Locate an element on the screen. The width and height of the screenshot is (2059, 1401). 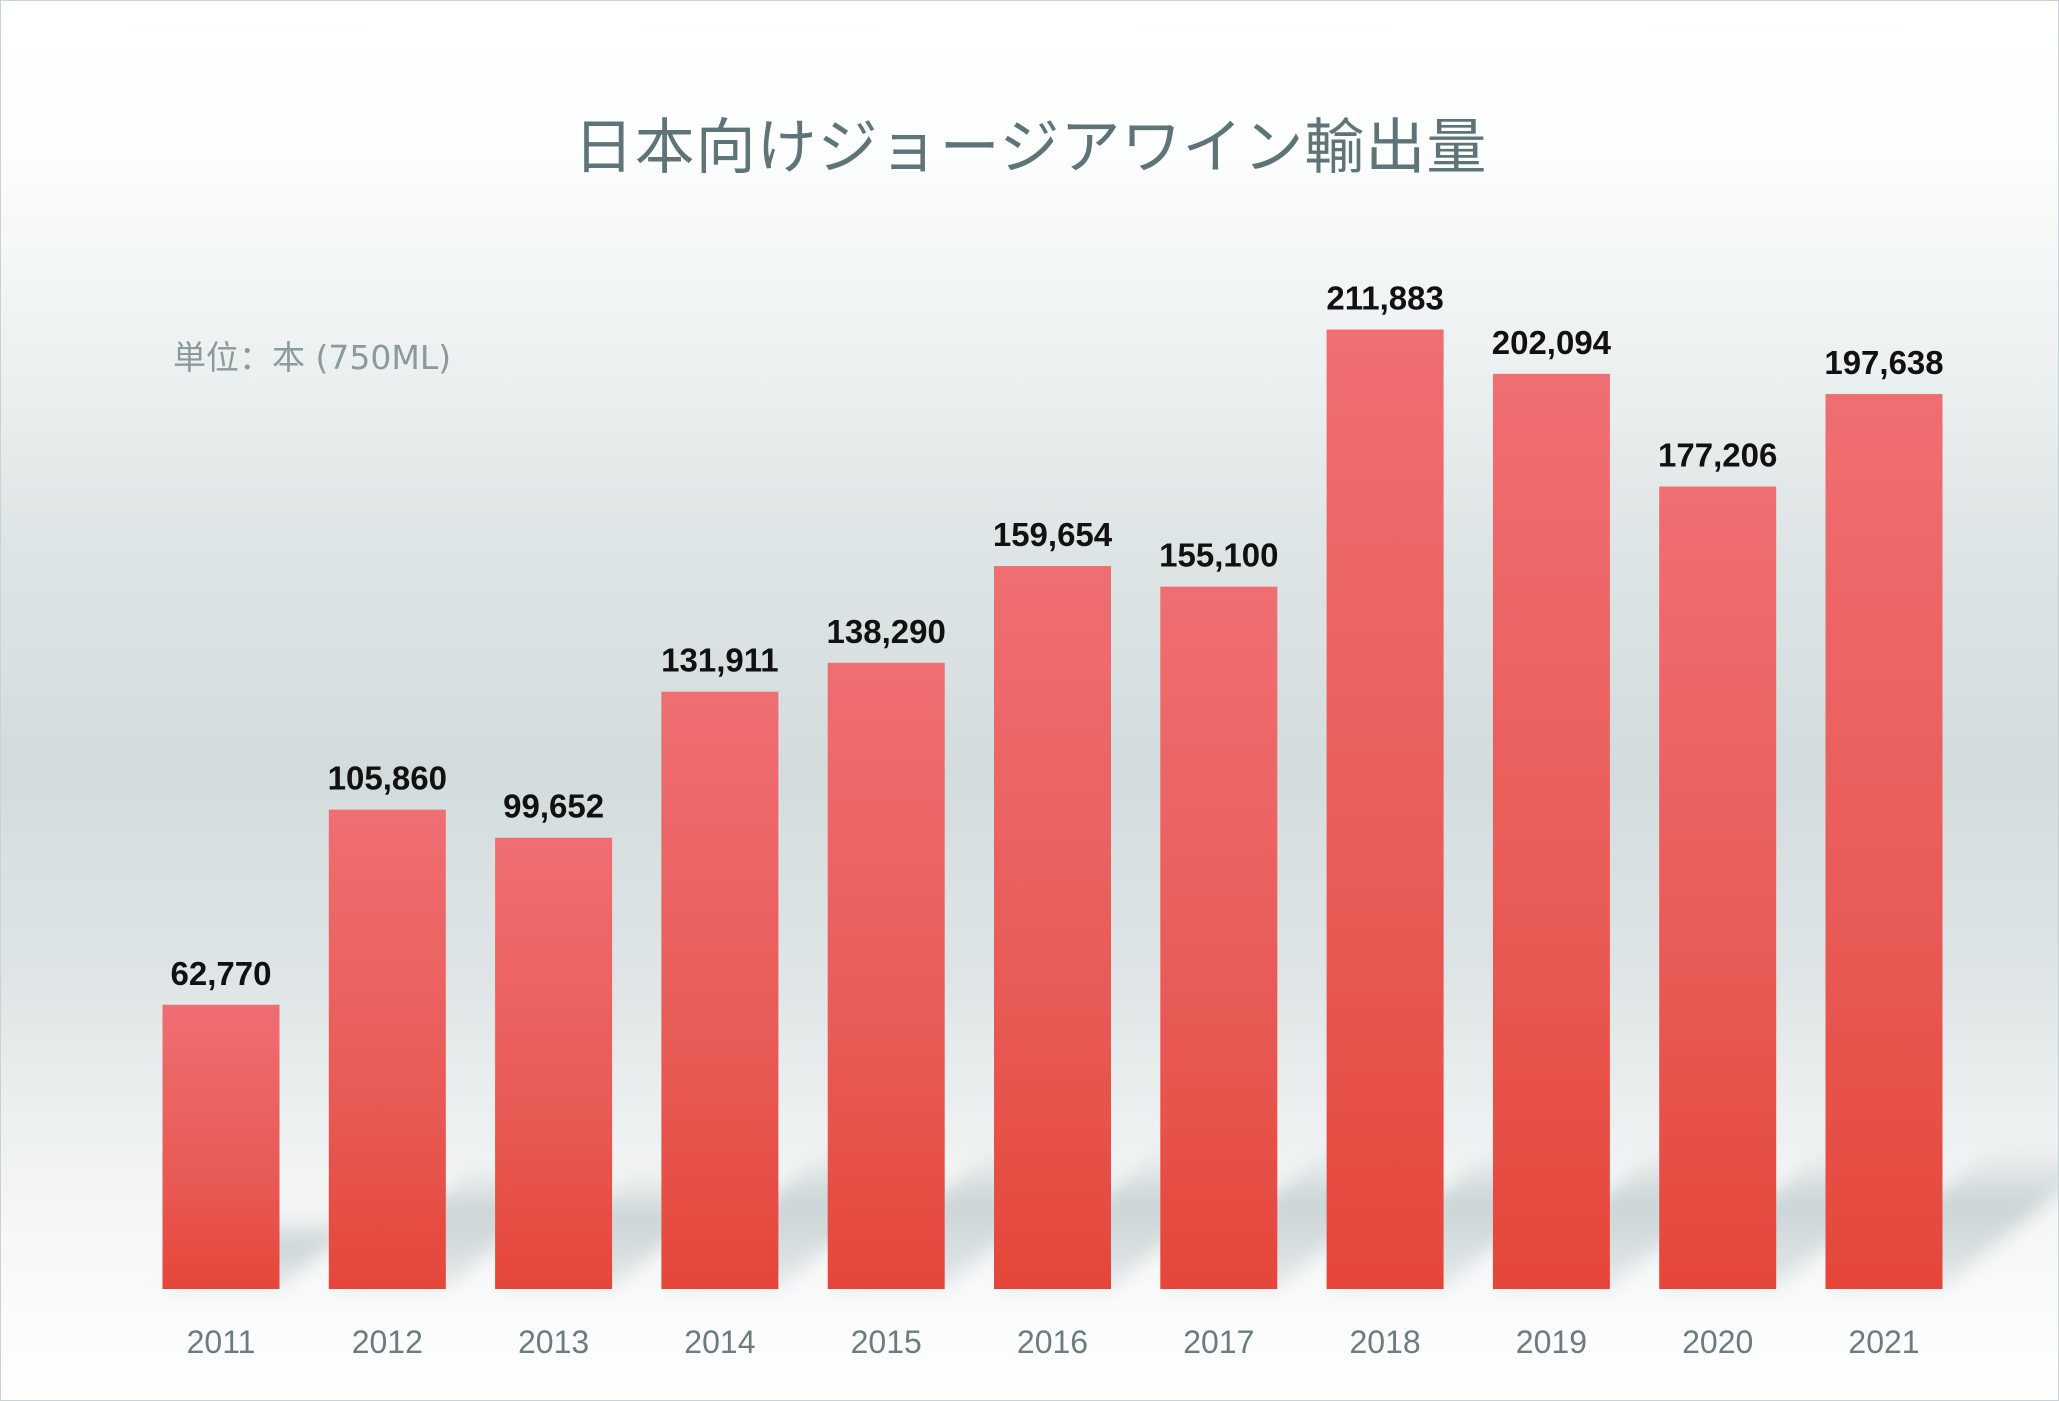
value-label-2016: 159,654 is located at coordinates (1053, 534).